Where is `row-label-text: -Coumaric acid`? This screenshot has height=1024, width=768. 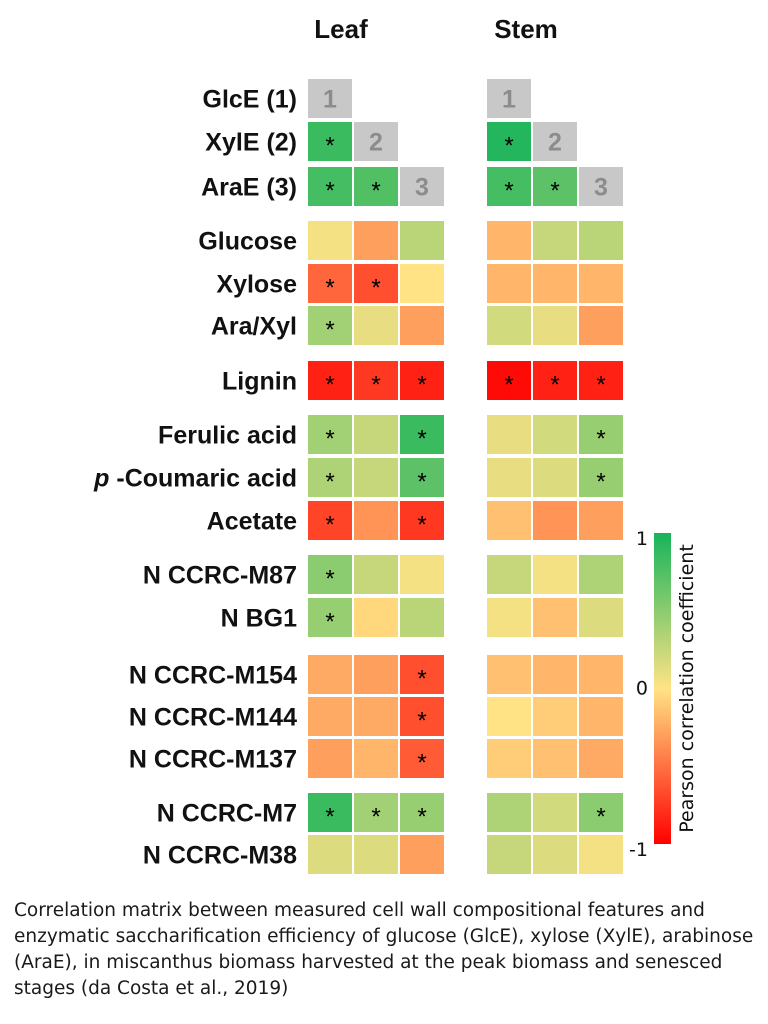 row-label-text: -Coumaric acid is located at coordinates (206, 479).